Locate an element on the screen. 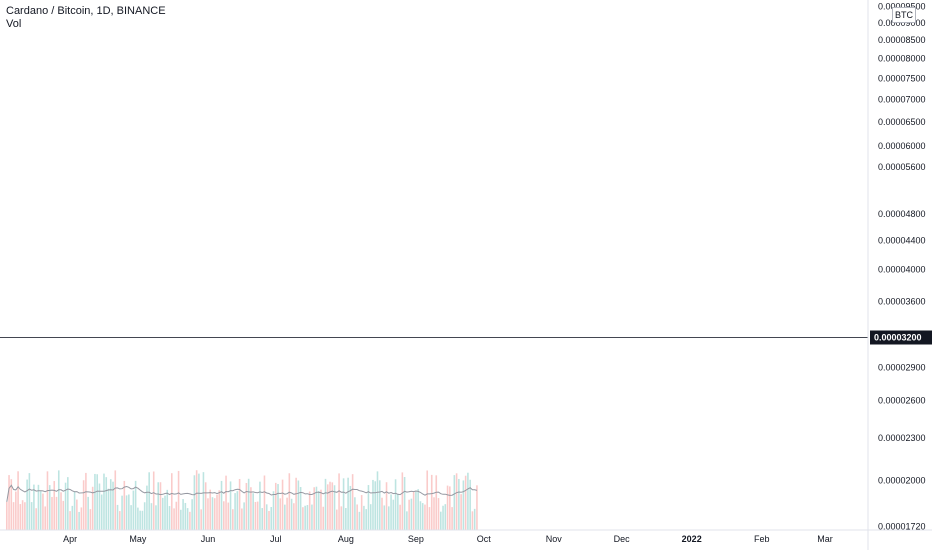 This screenshot has height=555, width=932. time-axis: Apr May Jun Jul Aug Sep Oct Nov Dec 2022 Feb Mar is located at coordinates (466, 536).